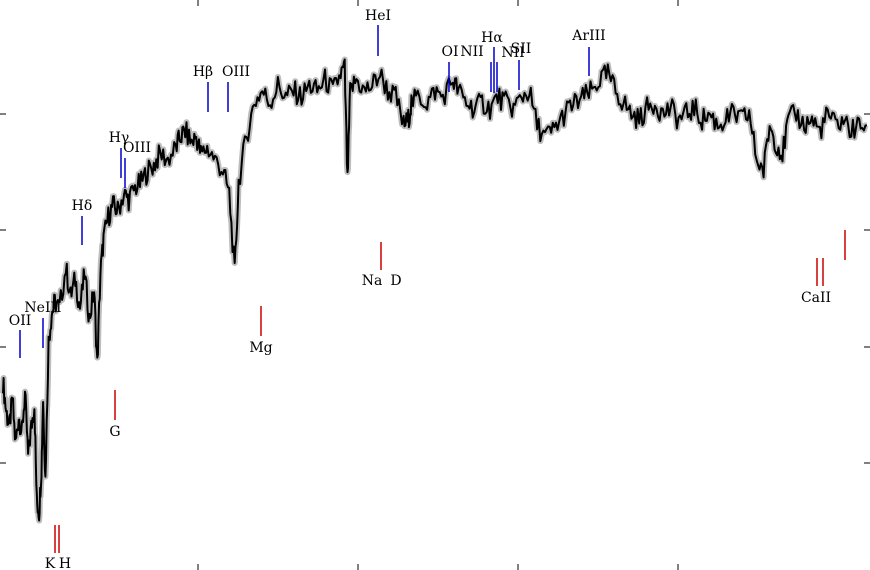 The image size is (870, 570). Describe the element at coordinates (521, 49) in the screenshot. I see `emission-label-12: SII` at that location.